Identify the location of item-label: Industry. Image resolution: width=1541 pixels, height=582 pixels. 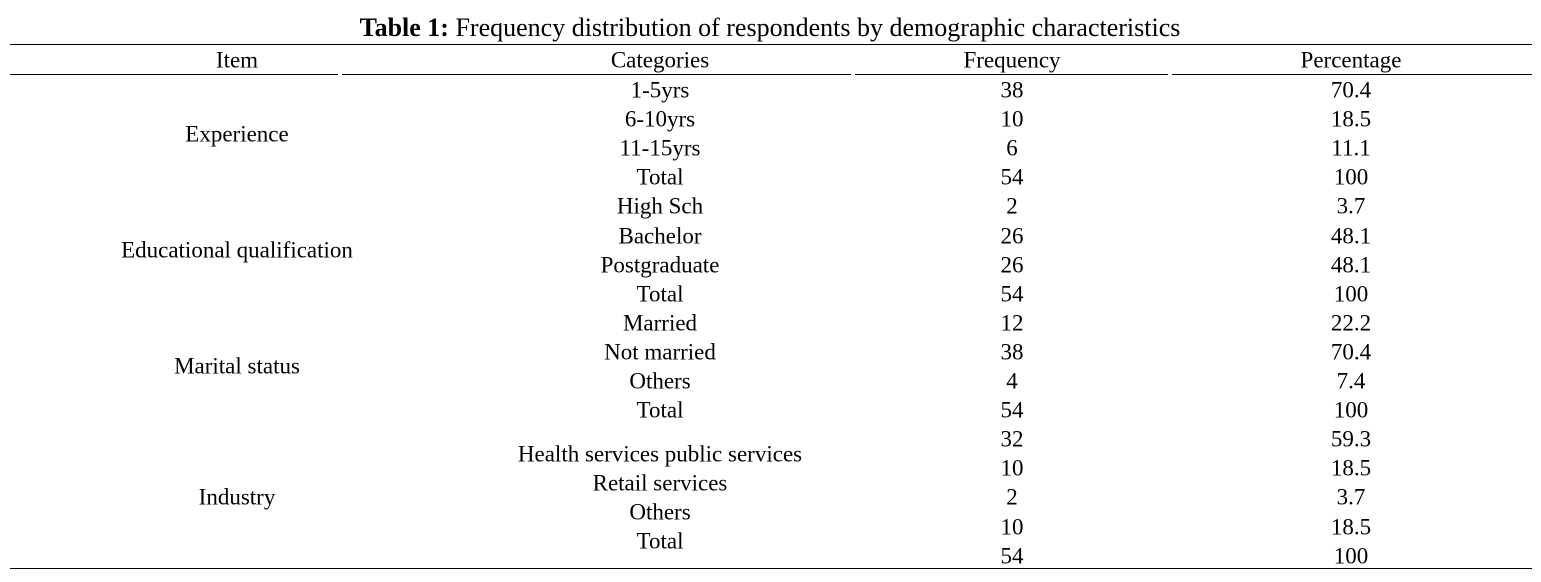
(237, 497).